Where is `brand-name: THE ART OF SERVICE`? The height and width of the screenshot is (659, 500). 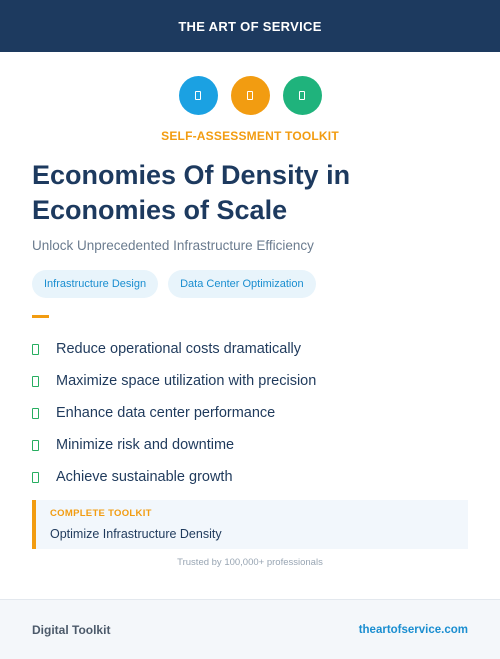
brand-name: THE ART OF SERVICE is located at coordinates (250, 26).